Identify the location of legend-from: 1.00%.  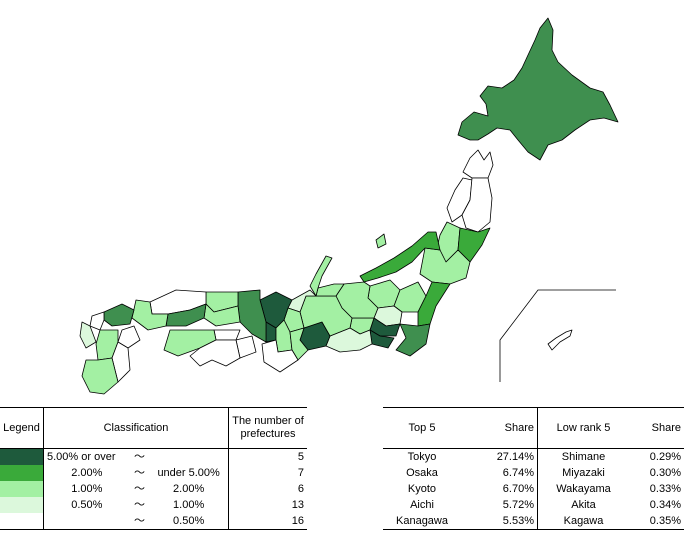
(87, 489).